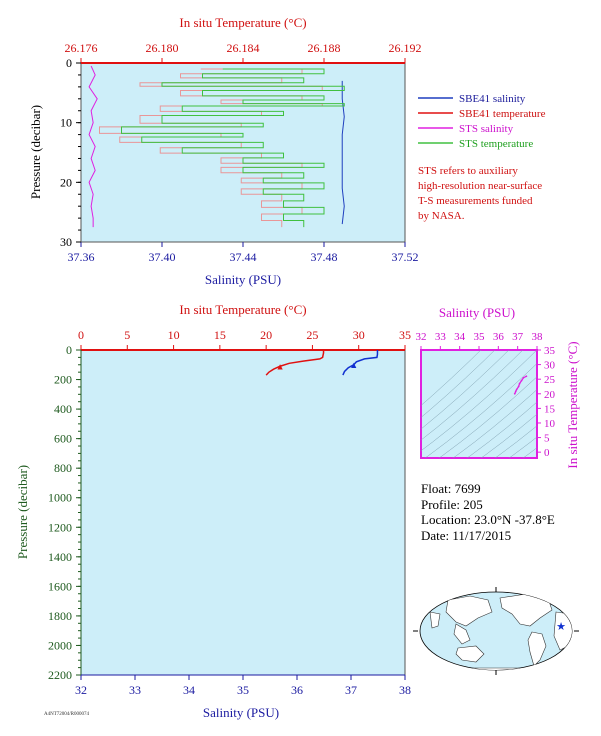  Describe the element at coordinates (470, 654) in the screenshot. I see `map-land-australia` at that location.